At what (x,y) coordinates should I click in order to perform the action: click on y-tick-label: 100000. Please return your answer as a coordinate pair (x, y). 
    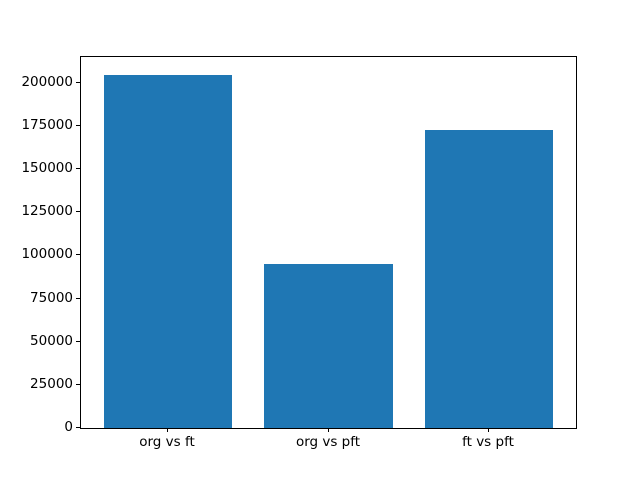
    Looking at the image, I should click on (47, 254).